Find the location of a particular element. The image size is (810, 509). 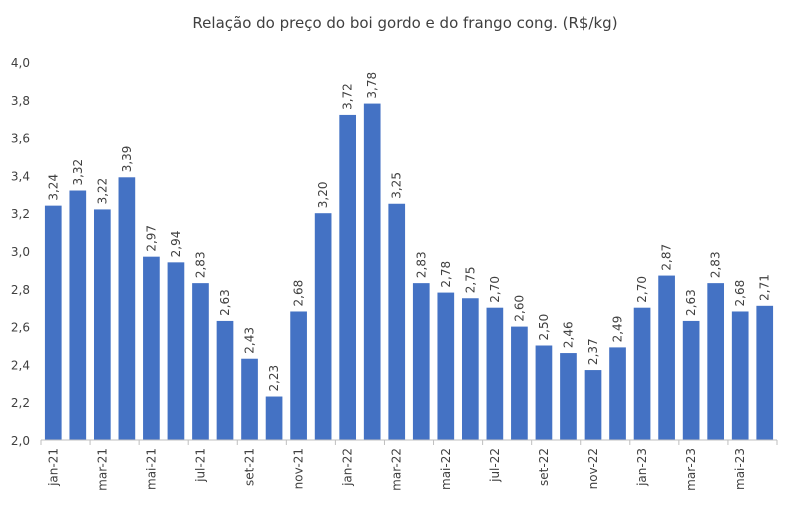

x-tick-label: mar-21 is located at coordinates (102, 469).